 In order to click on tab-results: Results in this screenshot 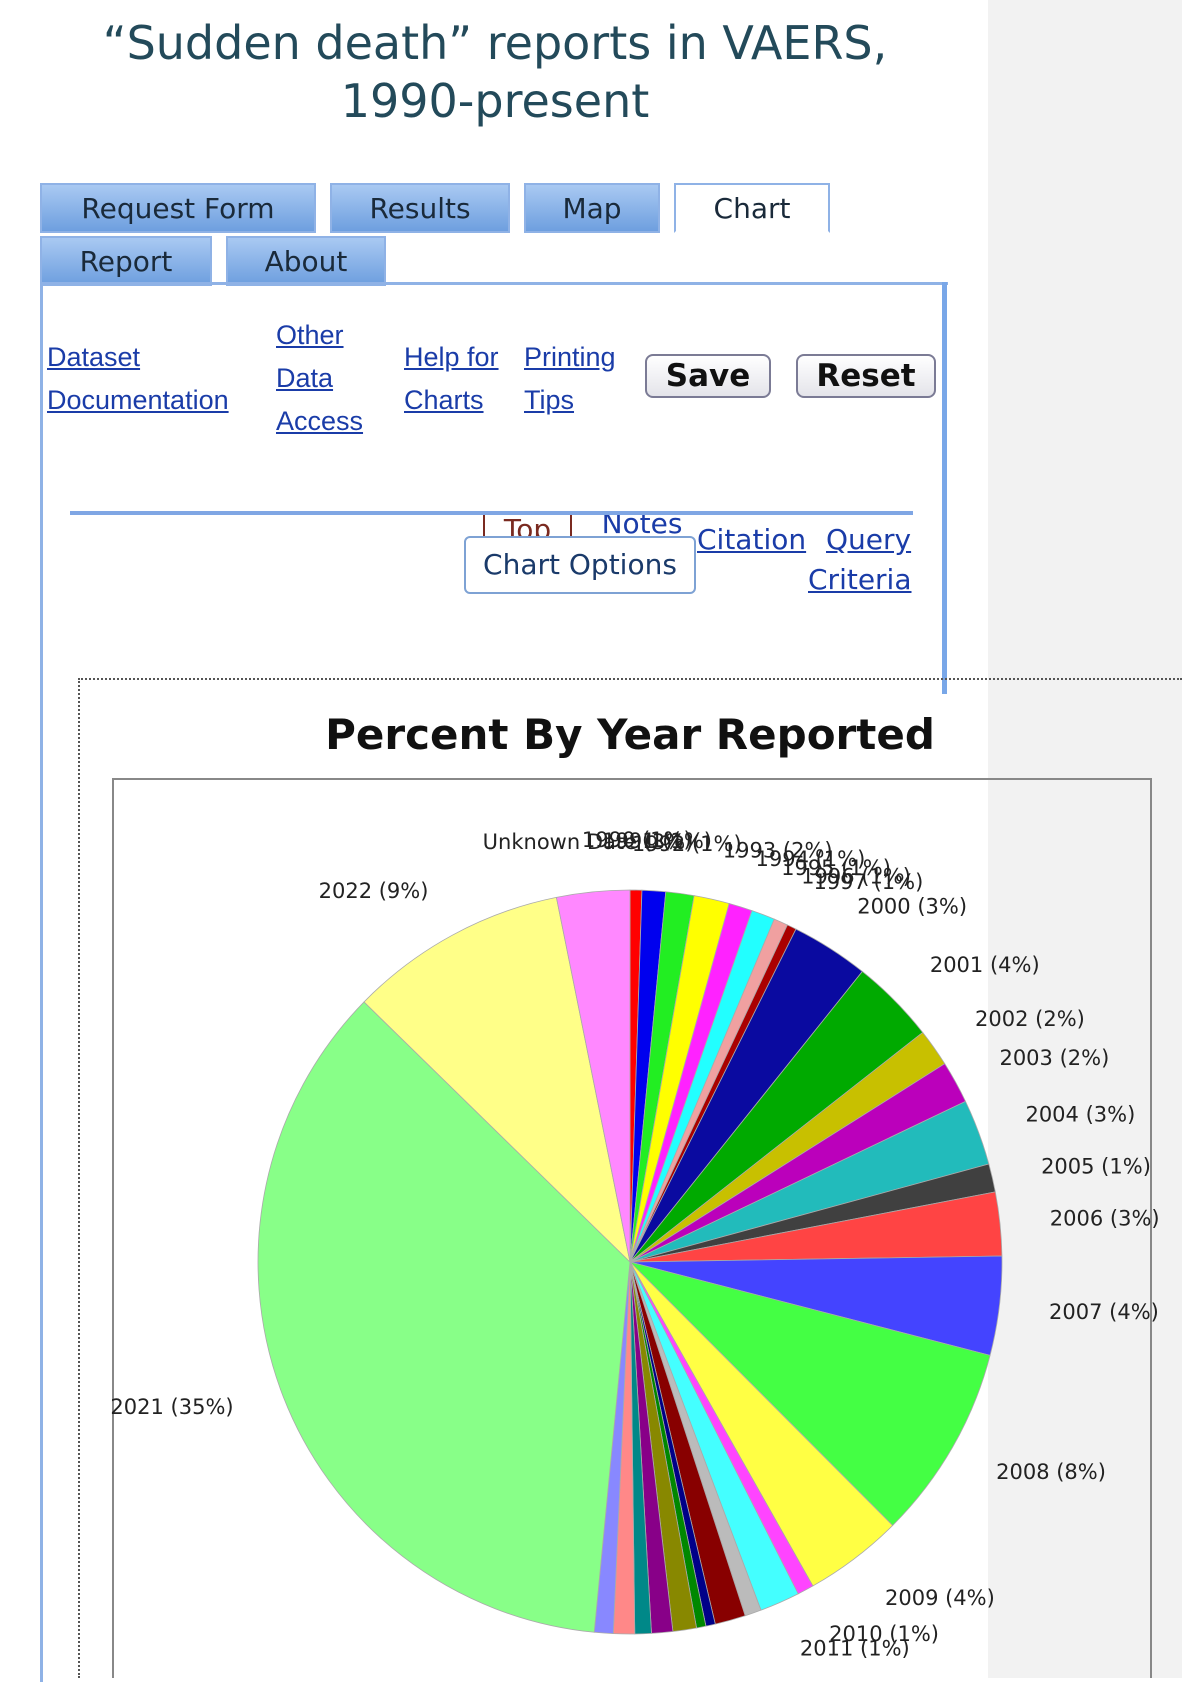, I will do `click(420, 208)`.